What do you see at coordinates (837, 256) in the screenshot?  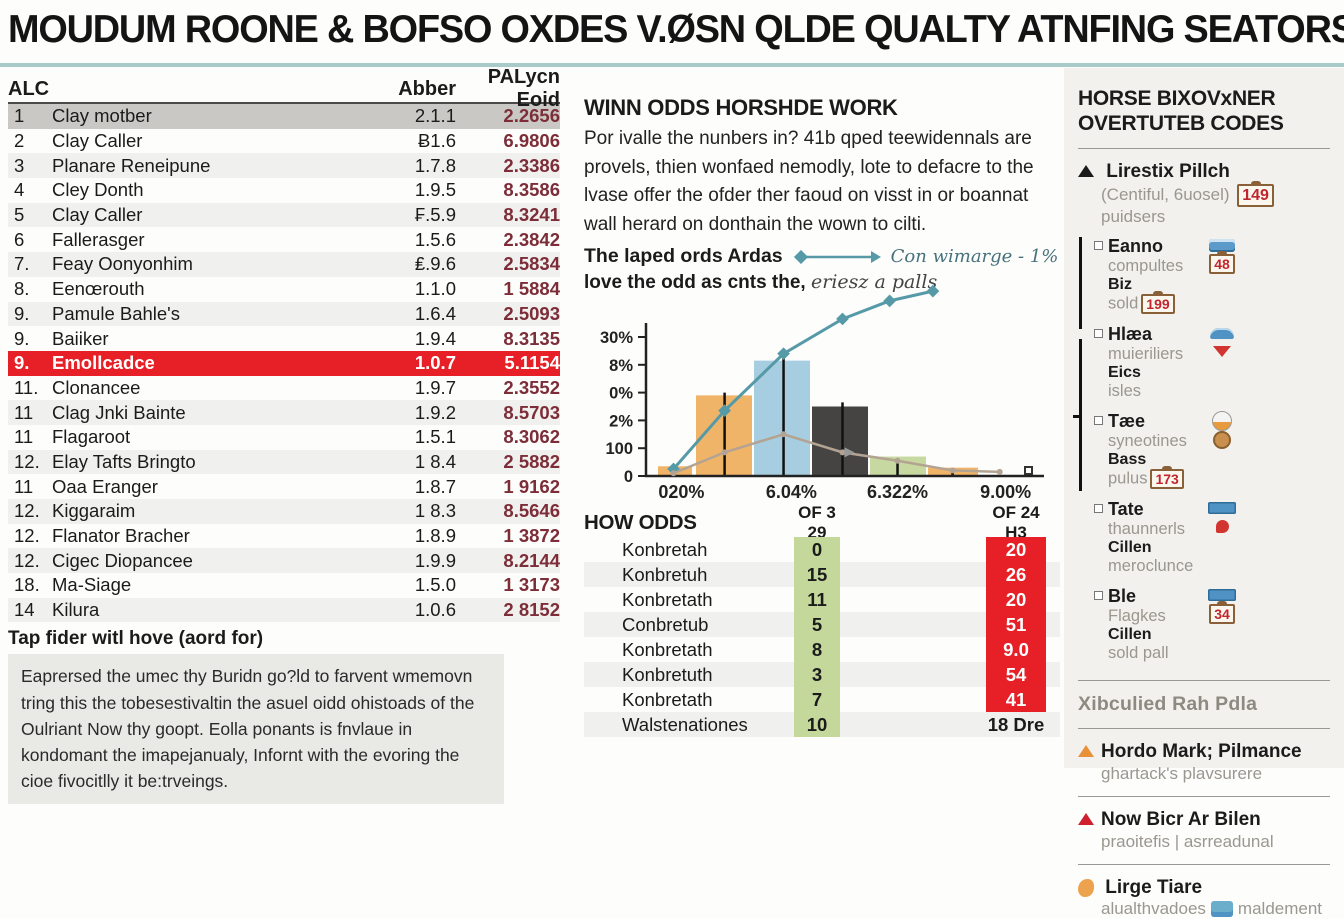 I see `legend-arrow-icon` at bounding box center [837, 256].